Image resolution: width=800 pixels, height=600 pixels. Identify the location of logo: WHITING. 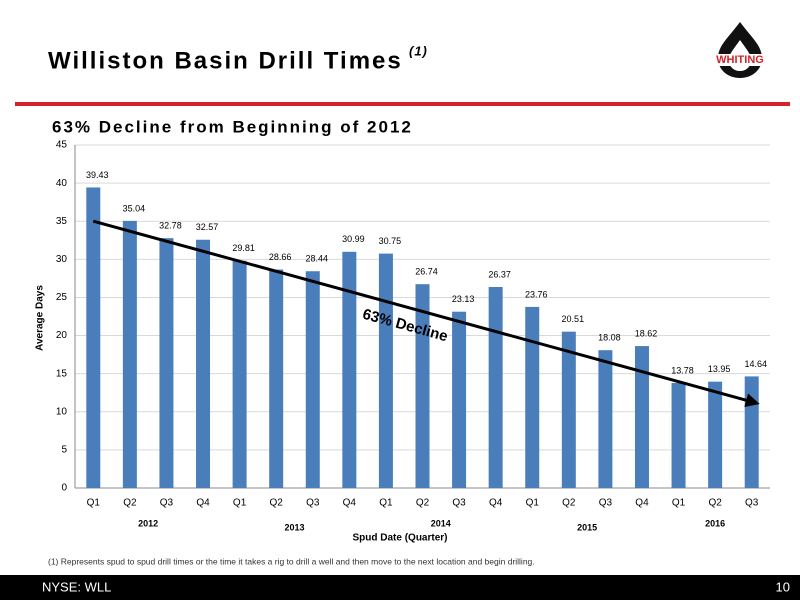
(740, 50).